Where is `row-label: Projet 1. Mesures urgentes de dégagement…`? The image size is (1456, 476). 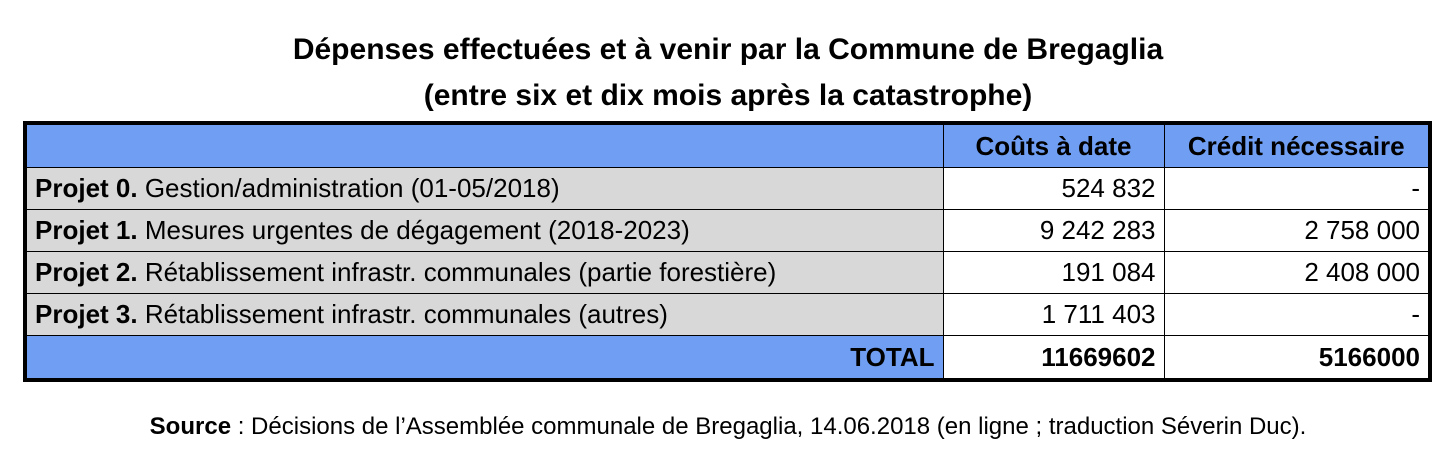 row-label: Projet 1. Mesures urgentes de dégagement… is located at coordinates (484, 230).